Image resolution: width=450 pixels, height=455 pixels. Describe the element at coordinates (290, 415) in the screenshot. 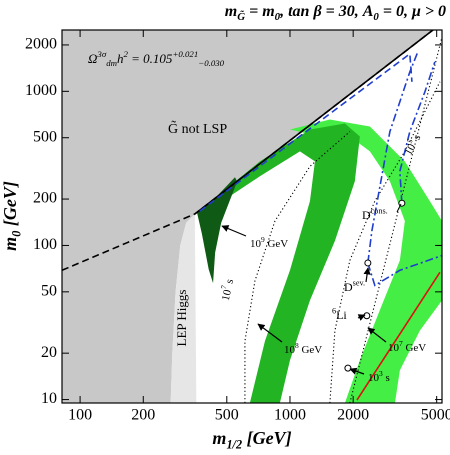

I see `x-tick-label: 1000` at that location.